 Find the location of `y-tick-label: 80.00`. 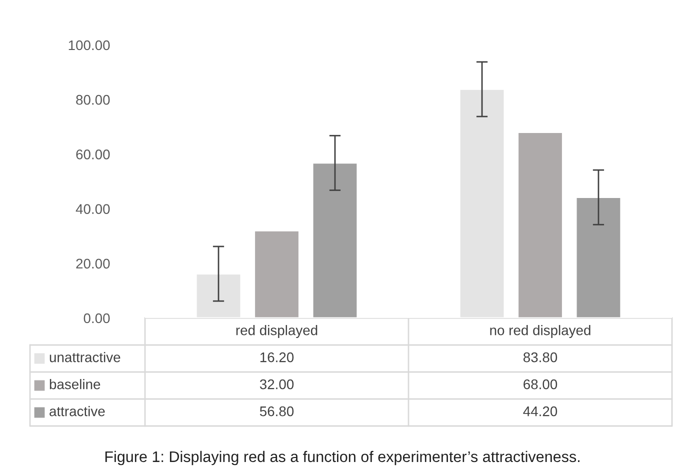

y-tick-label: 80.00 is located at coordinates (93, 99).